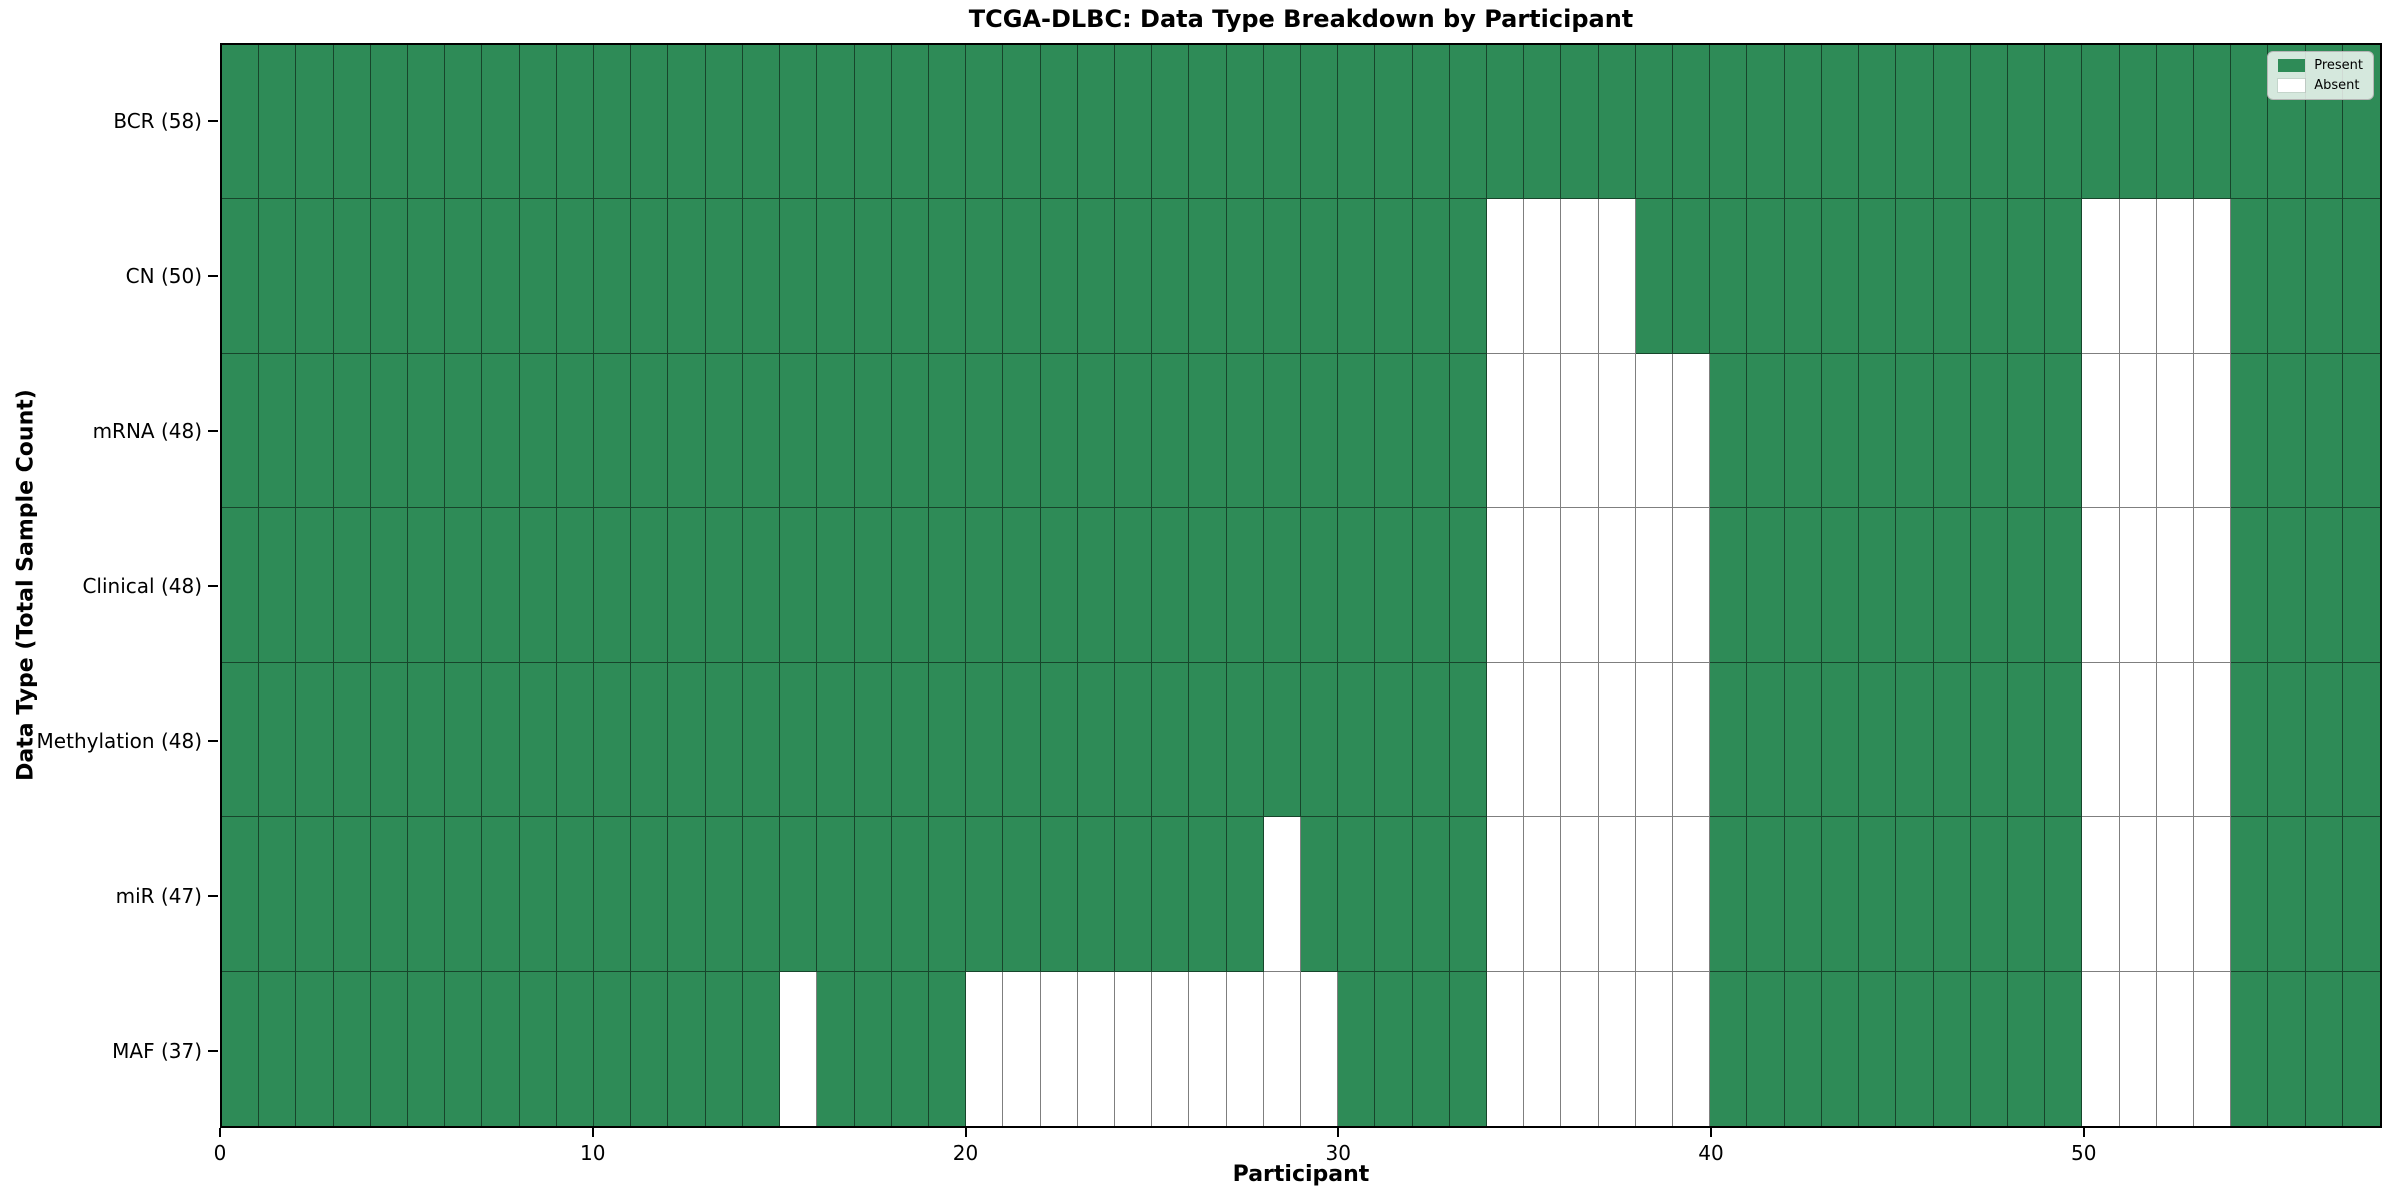  Describe the element at coordinates (2084, 1153) in the screenshot. I see `x-tick-label: 50` at that location.